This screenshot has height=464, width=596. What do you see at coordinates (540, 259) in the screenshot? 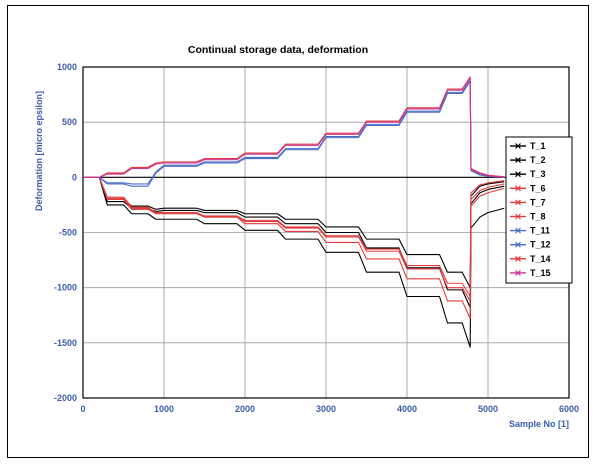
I see `legend-label: T_14` at bounding box center [540, 259].